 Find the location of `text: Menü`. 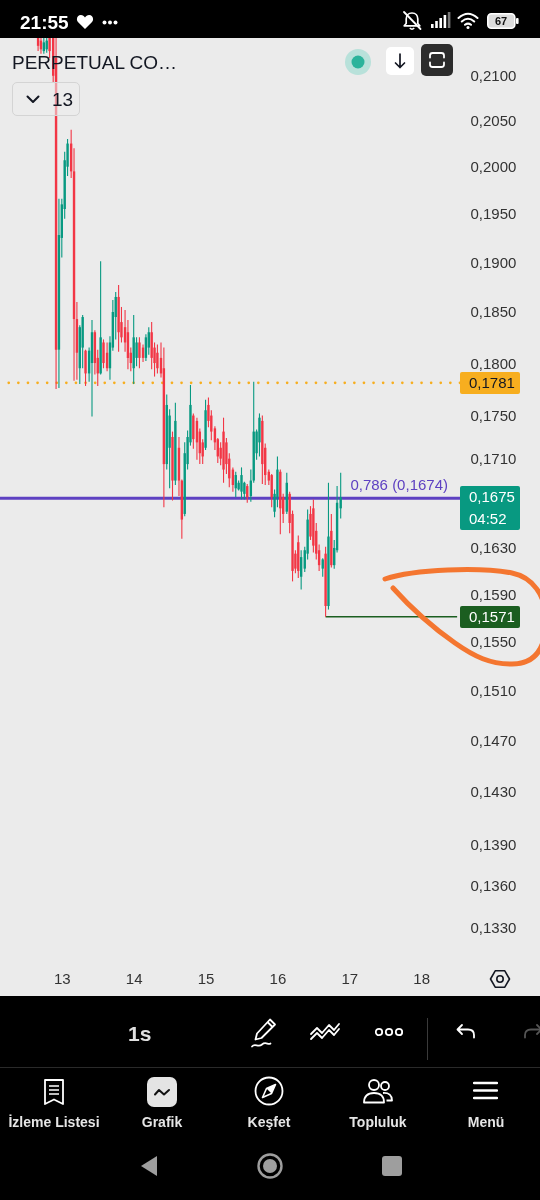

text: Menü is located at coordinates (486, 1122).